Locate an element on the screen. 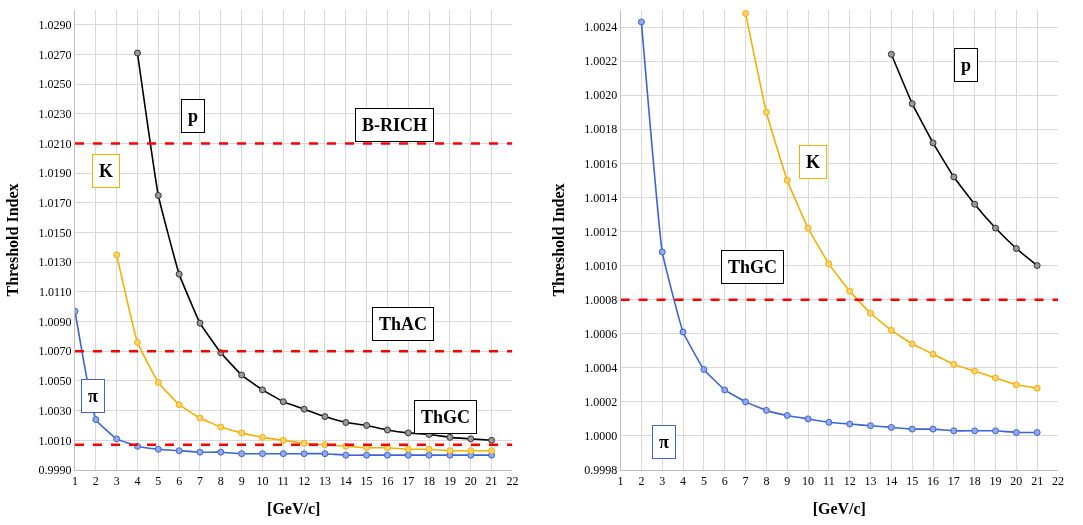 This screenshot has height=525, width=1083. y-tick-label: 1.0020 is located at coordinates (601, 95).